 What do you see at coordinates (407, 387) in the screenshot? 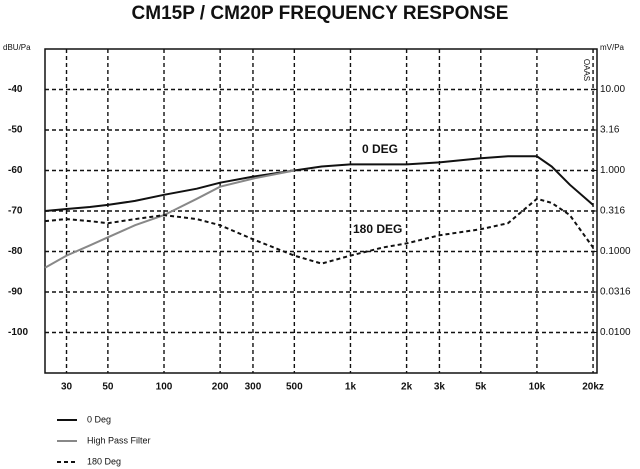
I see `x-tick-label: 2k` at bounding box center [407, 387].